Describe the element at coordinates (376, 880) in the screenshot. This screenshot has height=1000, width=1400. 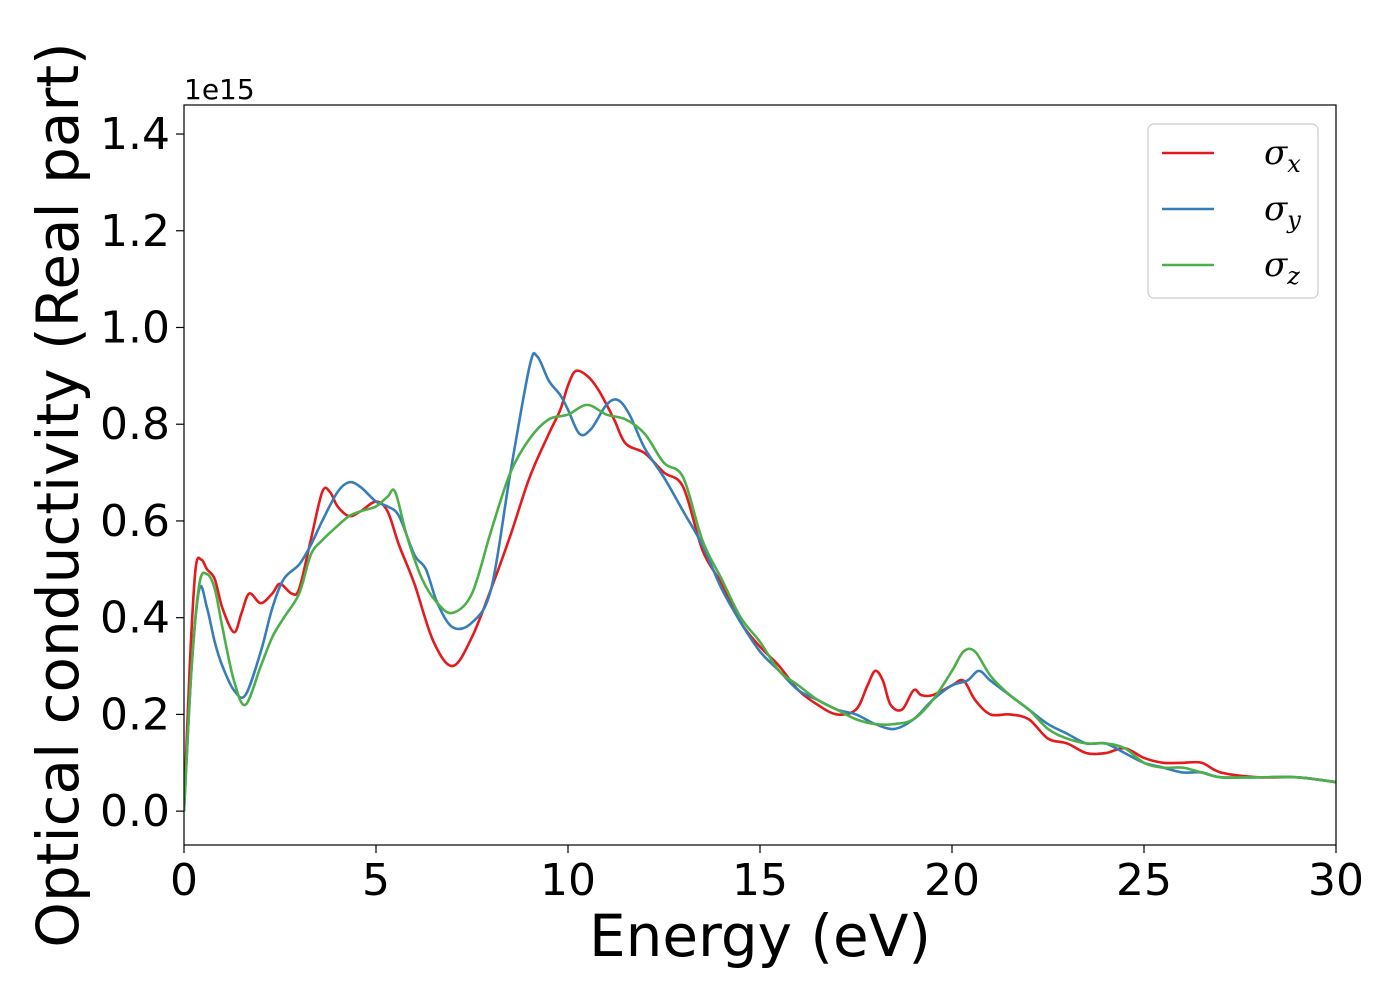
I see `x-tick-label: 5` at that location.